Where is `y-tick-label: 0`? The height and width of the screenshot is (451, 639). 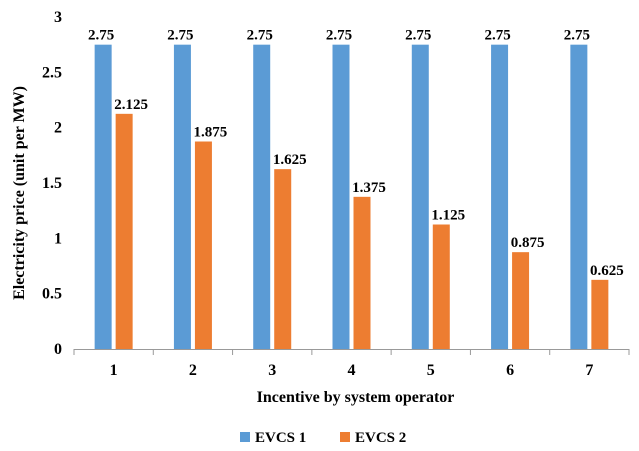
y-tick-label: 0 is located at coordinates (58, 349).